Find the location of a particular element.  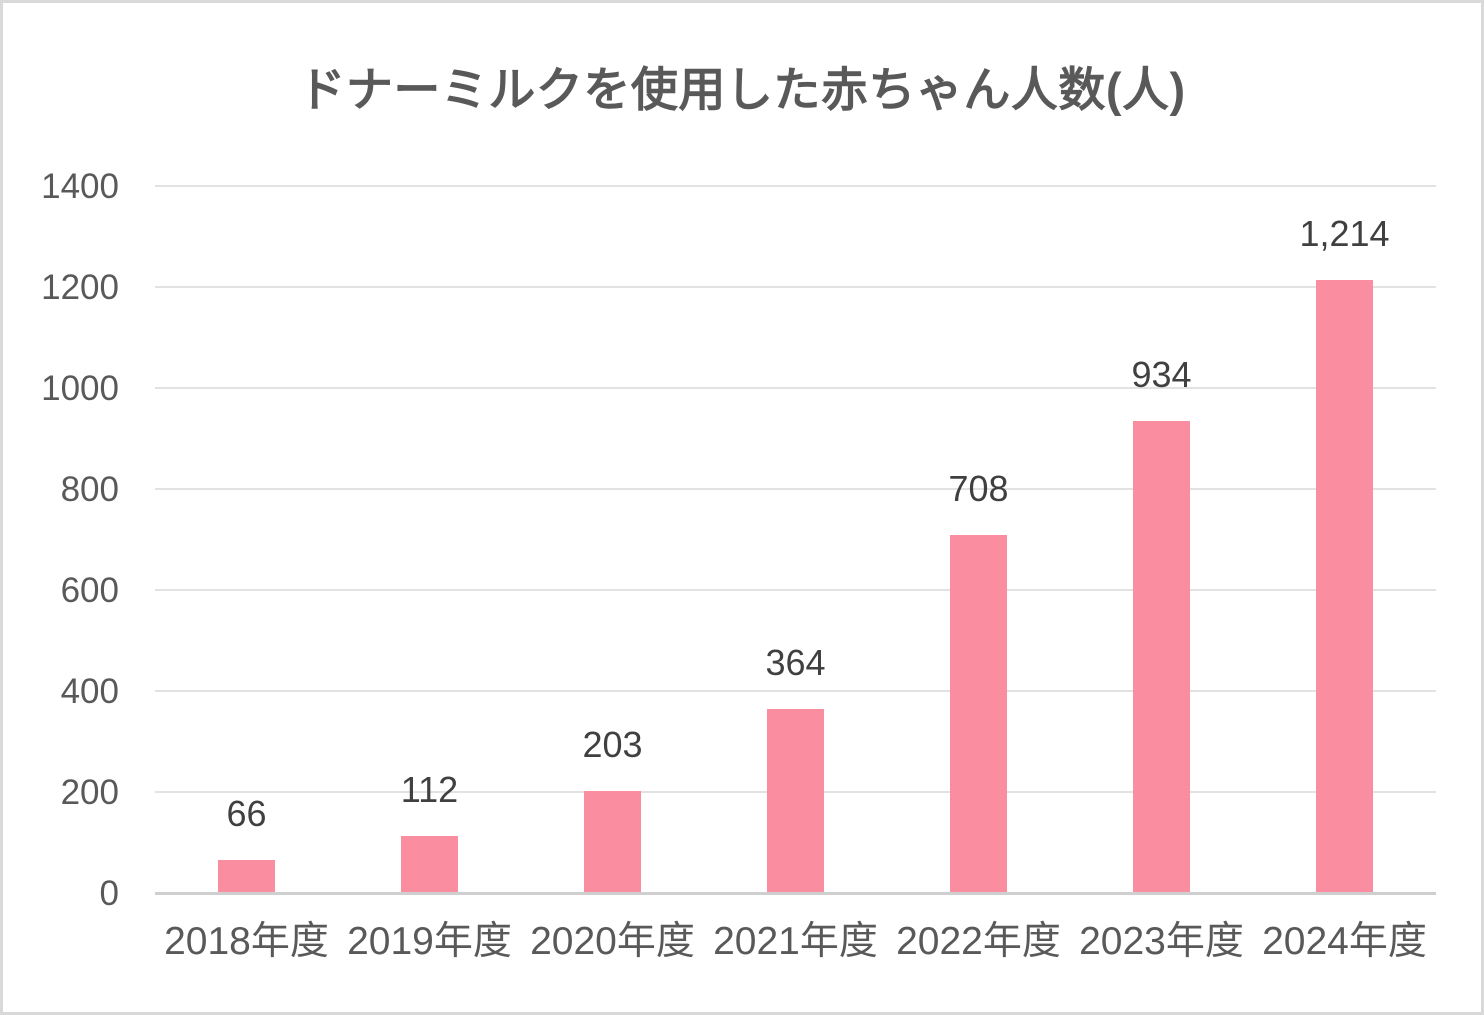

x-axis-label: 2024年度 is located at coordinates (1344, 941).